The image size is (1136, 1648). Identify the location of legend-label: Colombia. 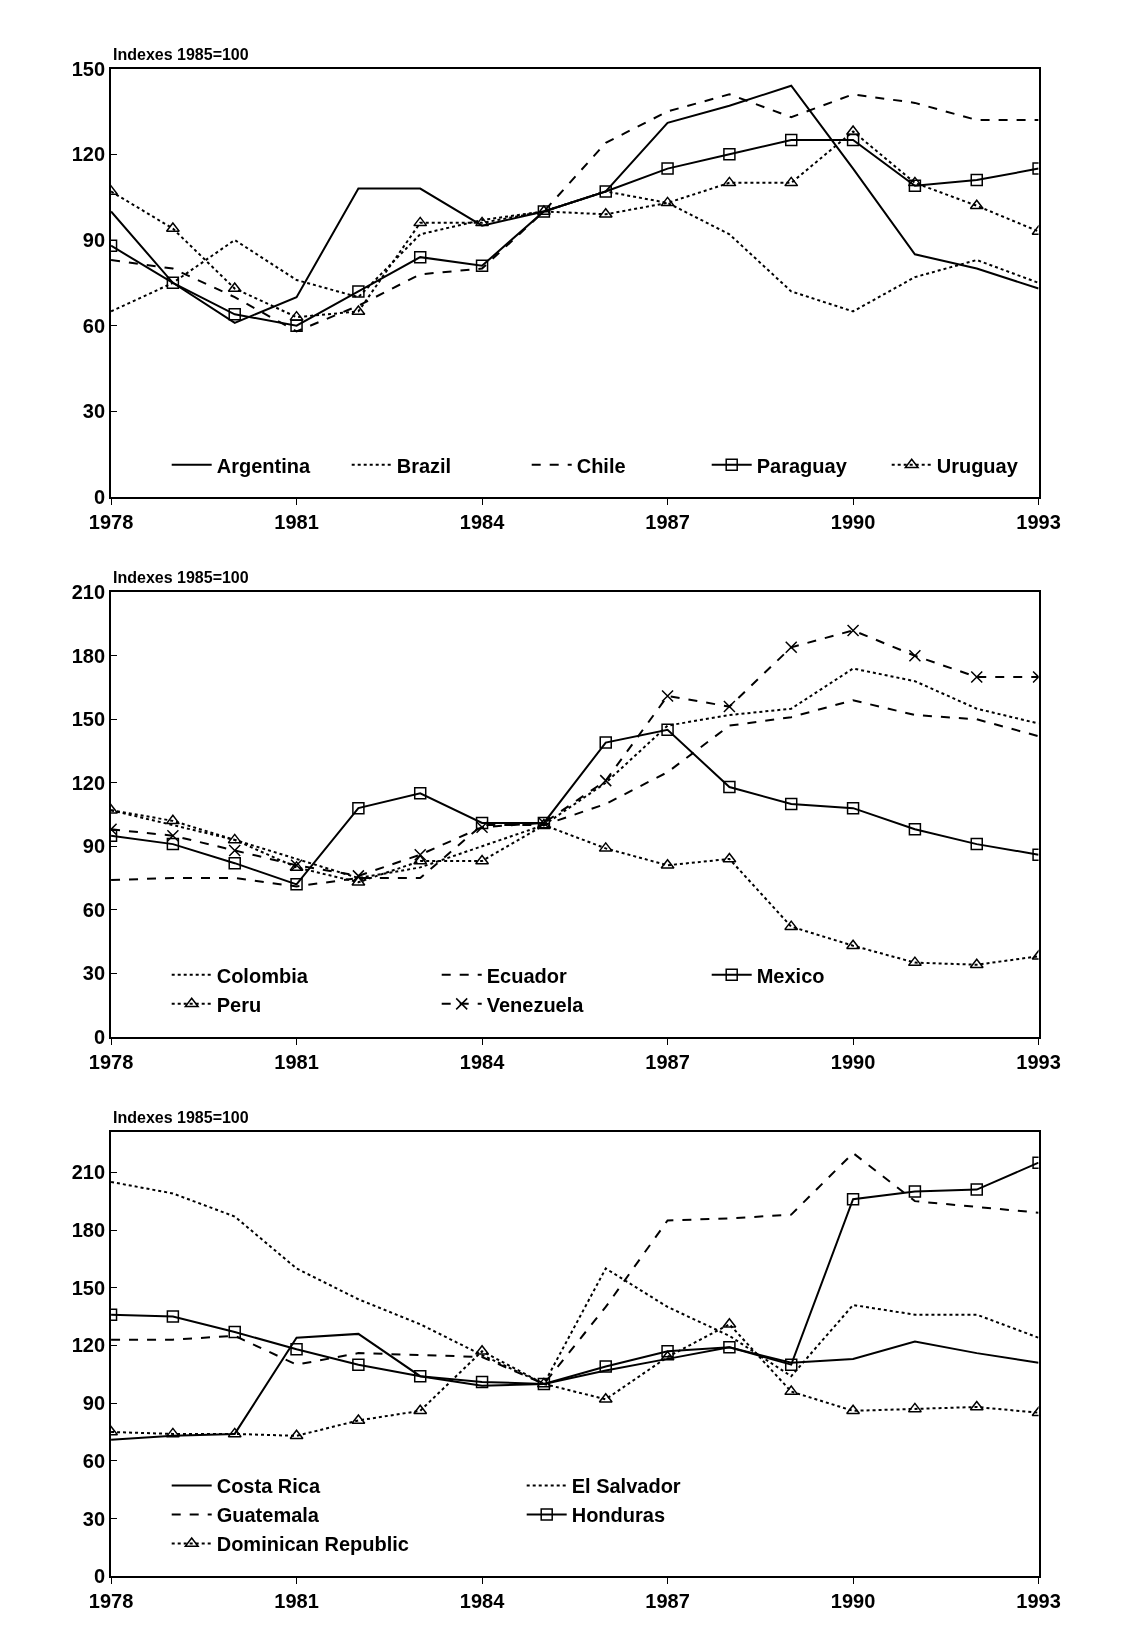
(262, 975).